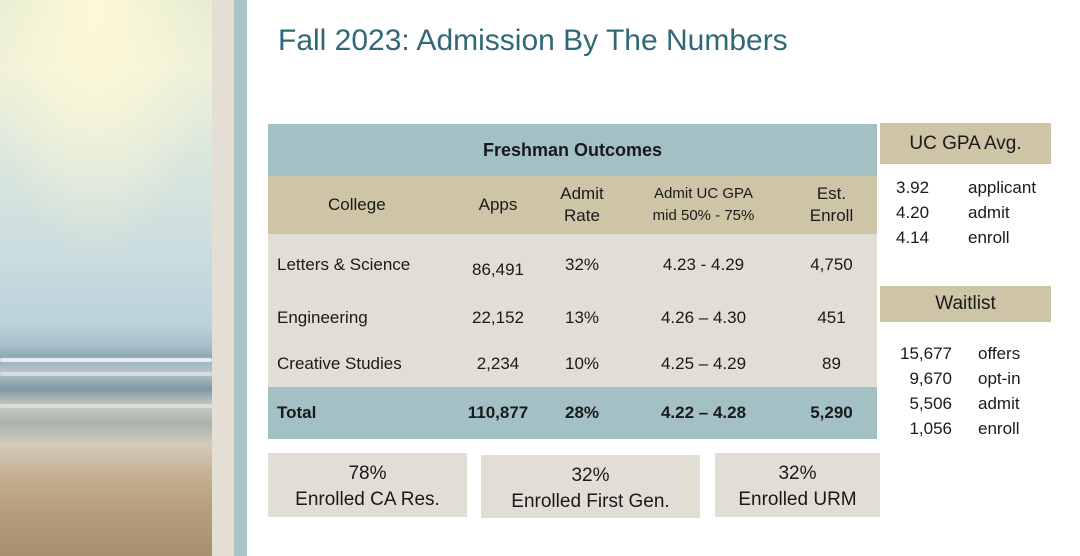  What do you see at coordinates (913, 212) in the screenshot?
I see `gpa-value: 4.20` at bounding box center [913, 212].